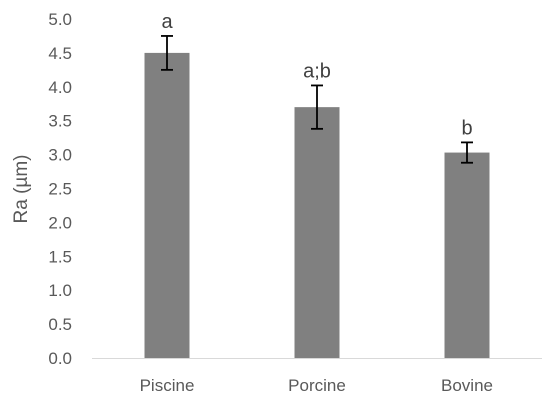 This screenshot has height=405, width=550. Describe the element at coordinates (317, 232) in the screenshot. I see `bar-porcine` at that location.